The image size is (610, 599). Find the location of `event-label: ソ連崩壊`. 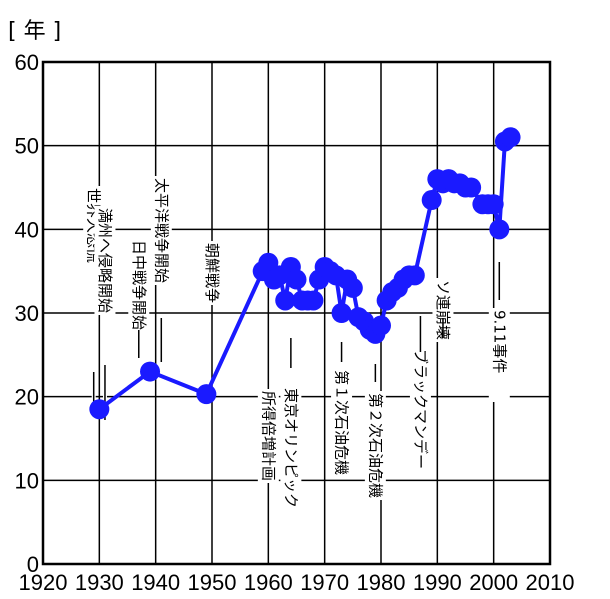

event-label: ソ連崩壊 is located at coordinates (443, 310).